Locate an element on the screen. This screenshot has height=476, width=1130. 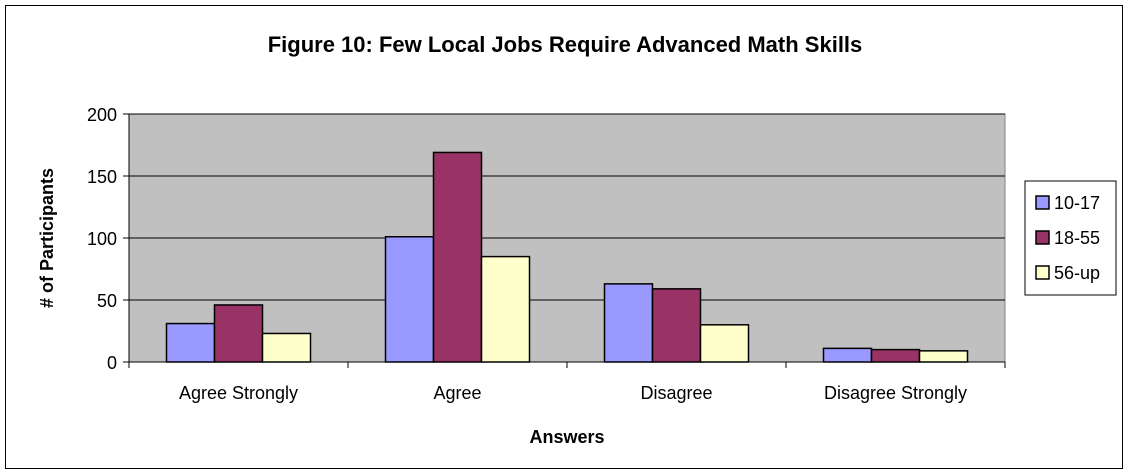
legend-label: 56-up is located at coordinates (1077, 273).